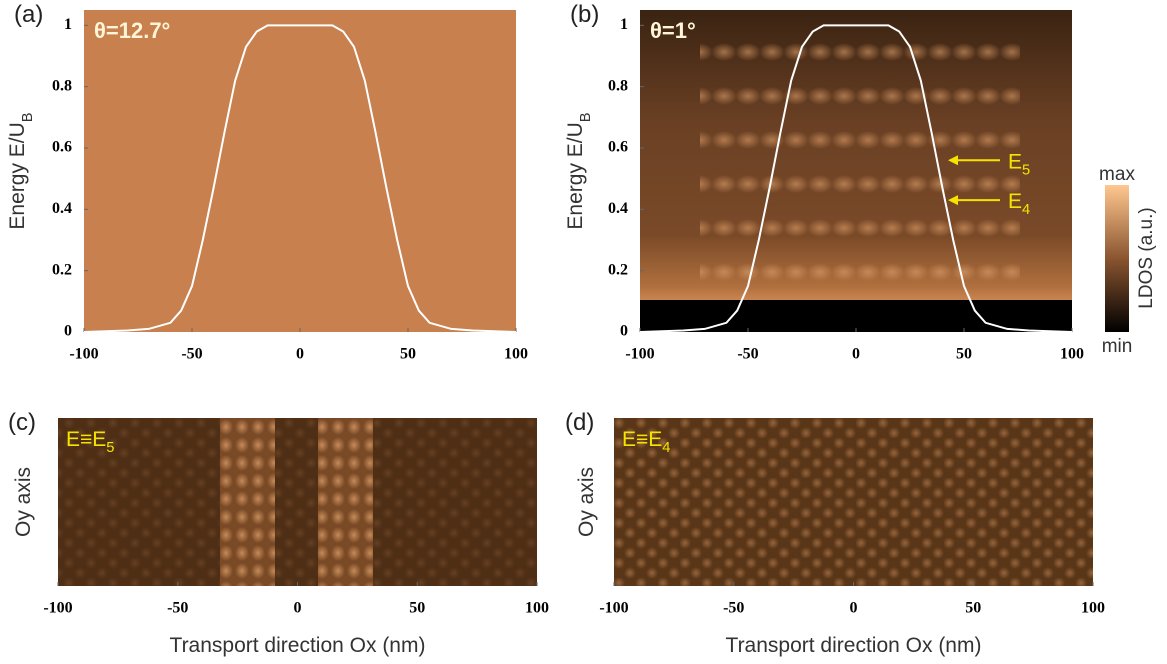  I want to click on panel-title: E≡E5, so click(90, 442).